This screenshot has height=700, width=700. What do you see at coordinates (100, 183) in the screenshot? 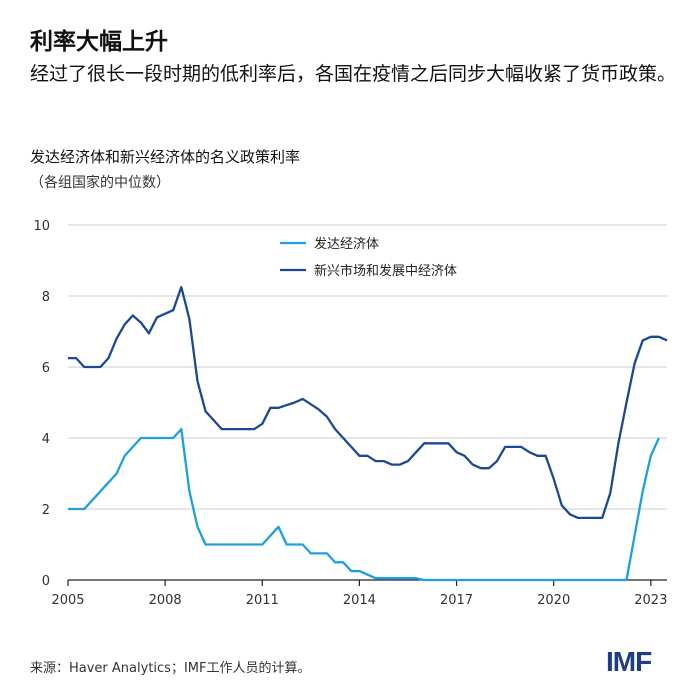
I see `chart-subtitle: （各组国家的中位数）` at bounding box center [100, 183].